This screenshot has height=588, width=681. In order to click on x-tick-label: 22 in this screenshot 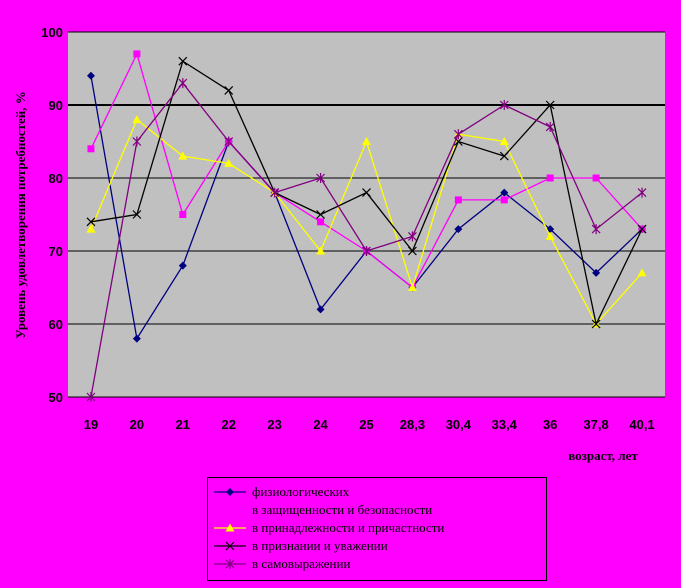, I will do `click(228, 424)`.